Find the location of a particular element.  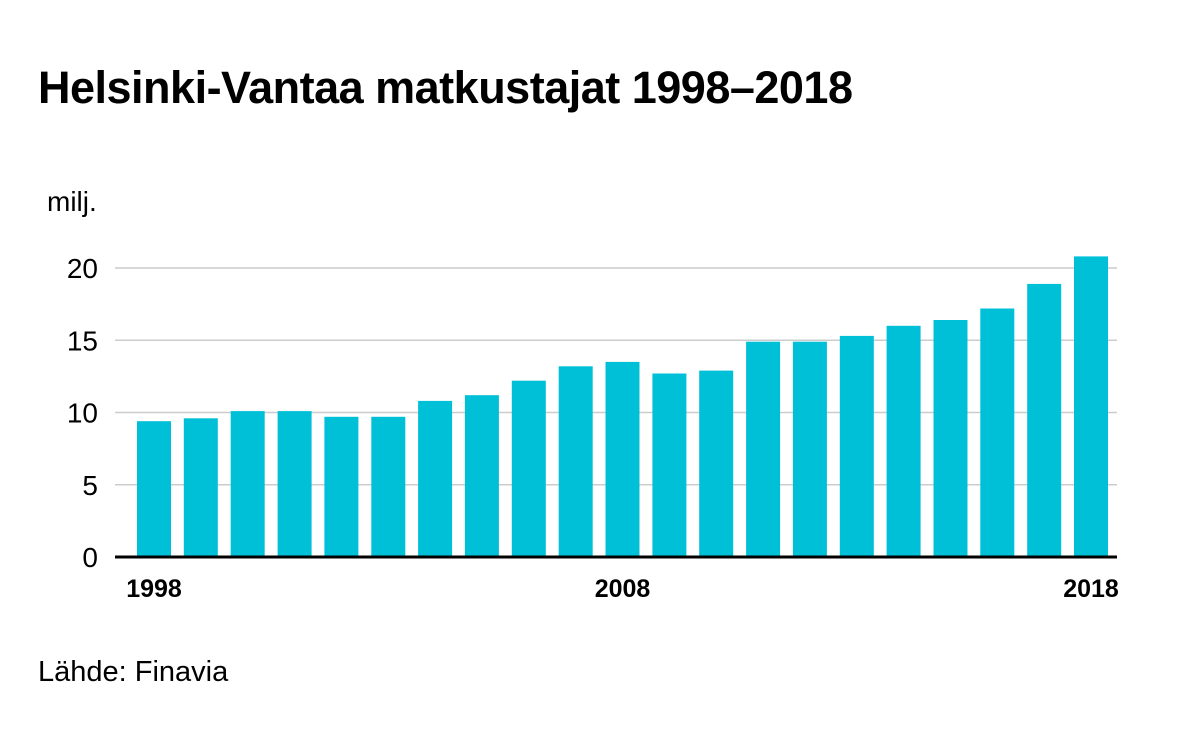

bar-2016 is located at coordinates (997, 432).